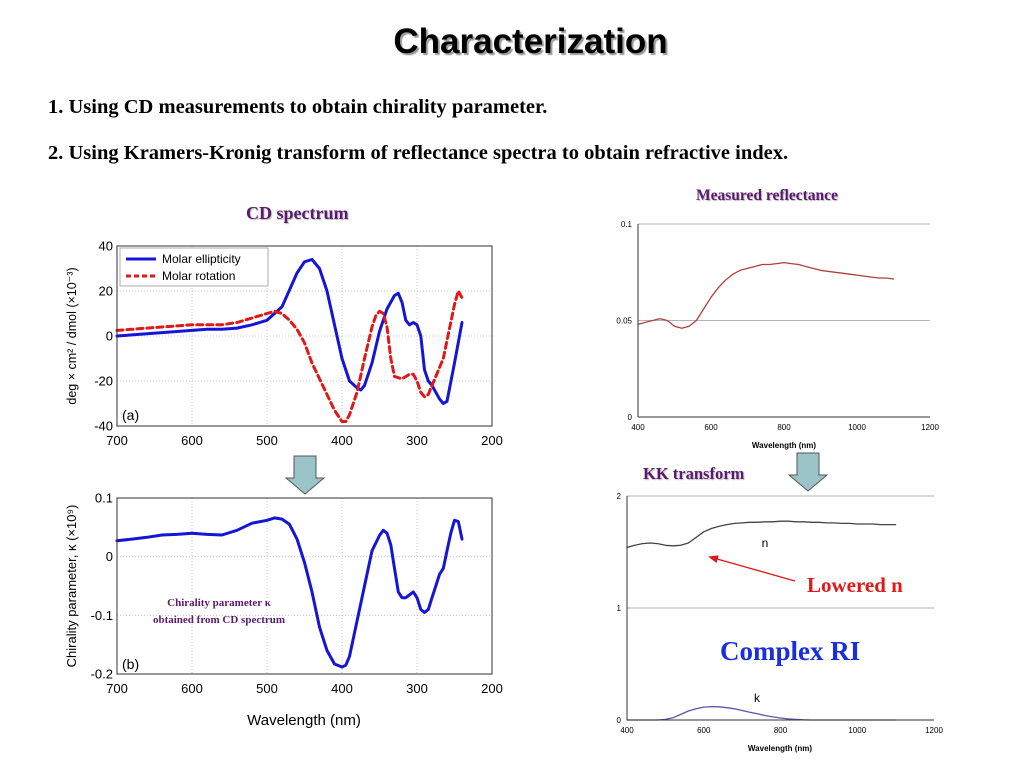 The width and height of the screenshot is (1024, 768). Describe the element at coordinates (106, 291) in the screenshot. I see `y-tick-label: 20` at that location.